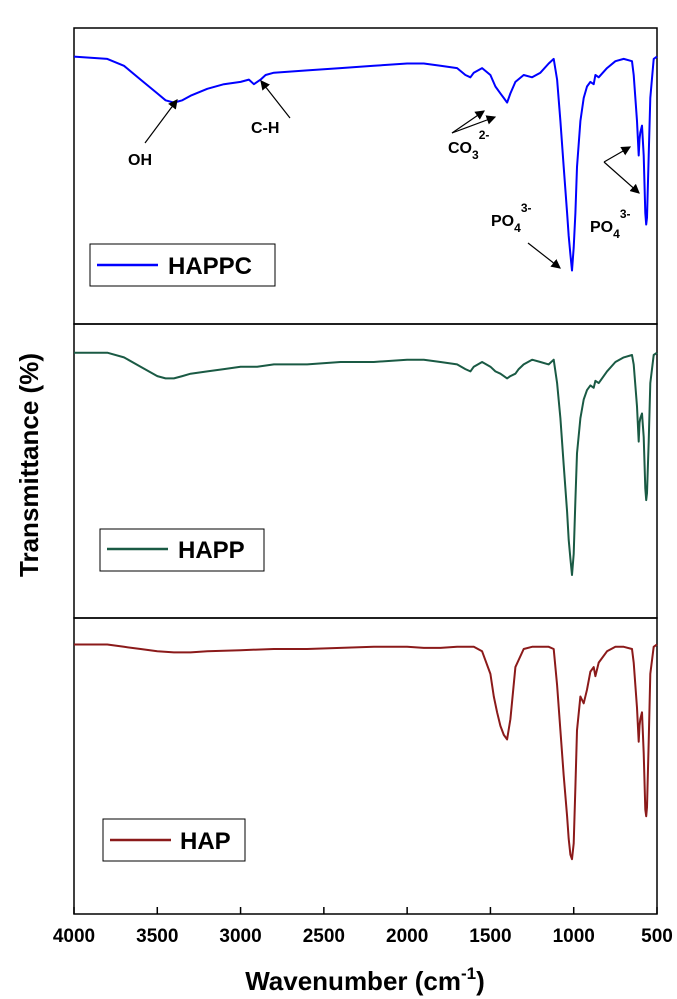 The width and height of the screenshot is (677, 999). I want to click on annotation-po4-low-label: PO43-, so click(610, 224).